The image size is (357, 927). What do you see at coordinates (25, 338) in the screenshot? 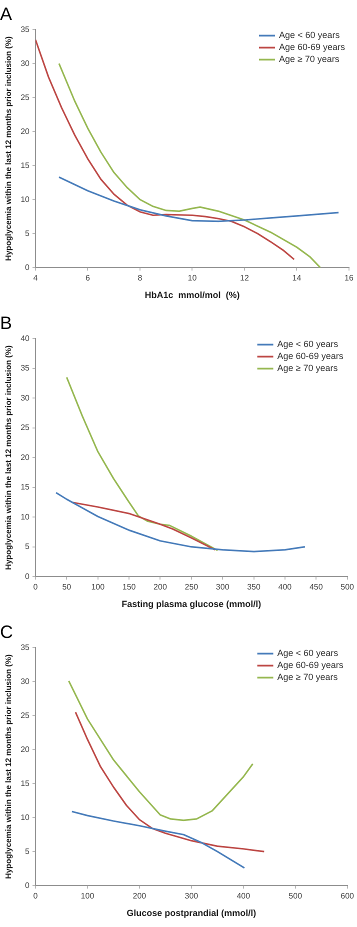
I see `y-tick-label: 40` at bounding box center [25, 338].